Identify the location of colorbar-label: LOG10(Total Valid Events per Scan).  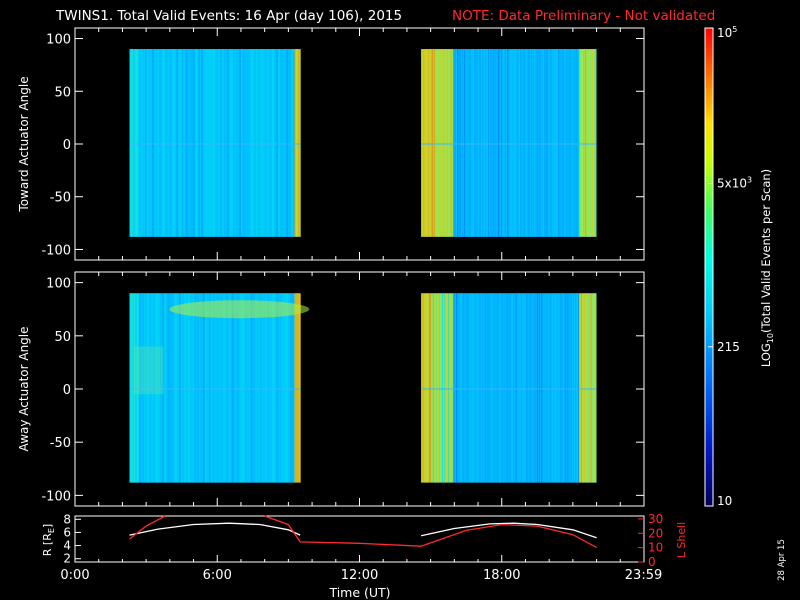
(767, 268).